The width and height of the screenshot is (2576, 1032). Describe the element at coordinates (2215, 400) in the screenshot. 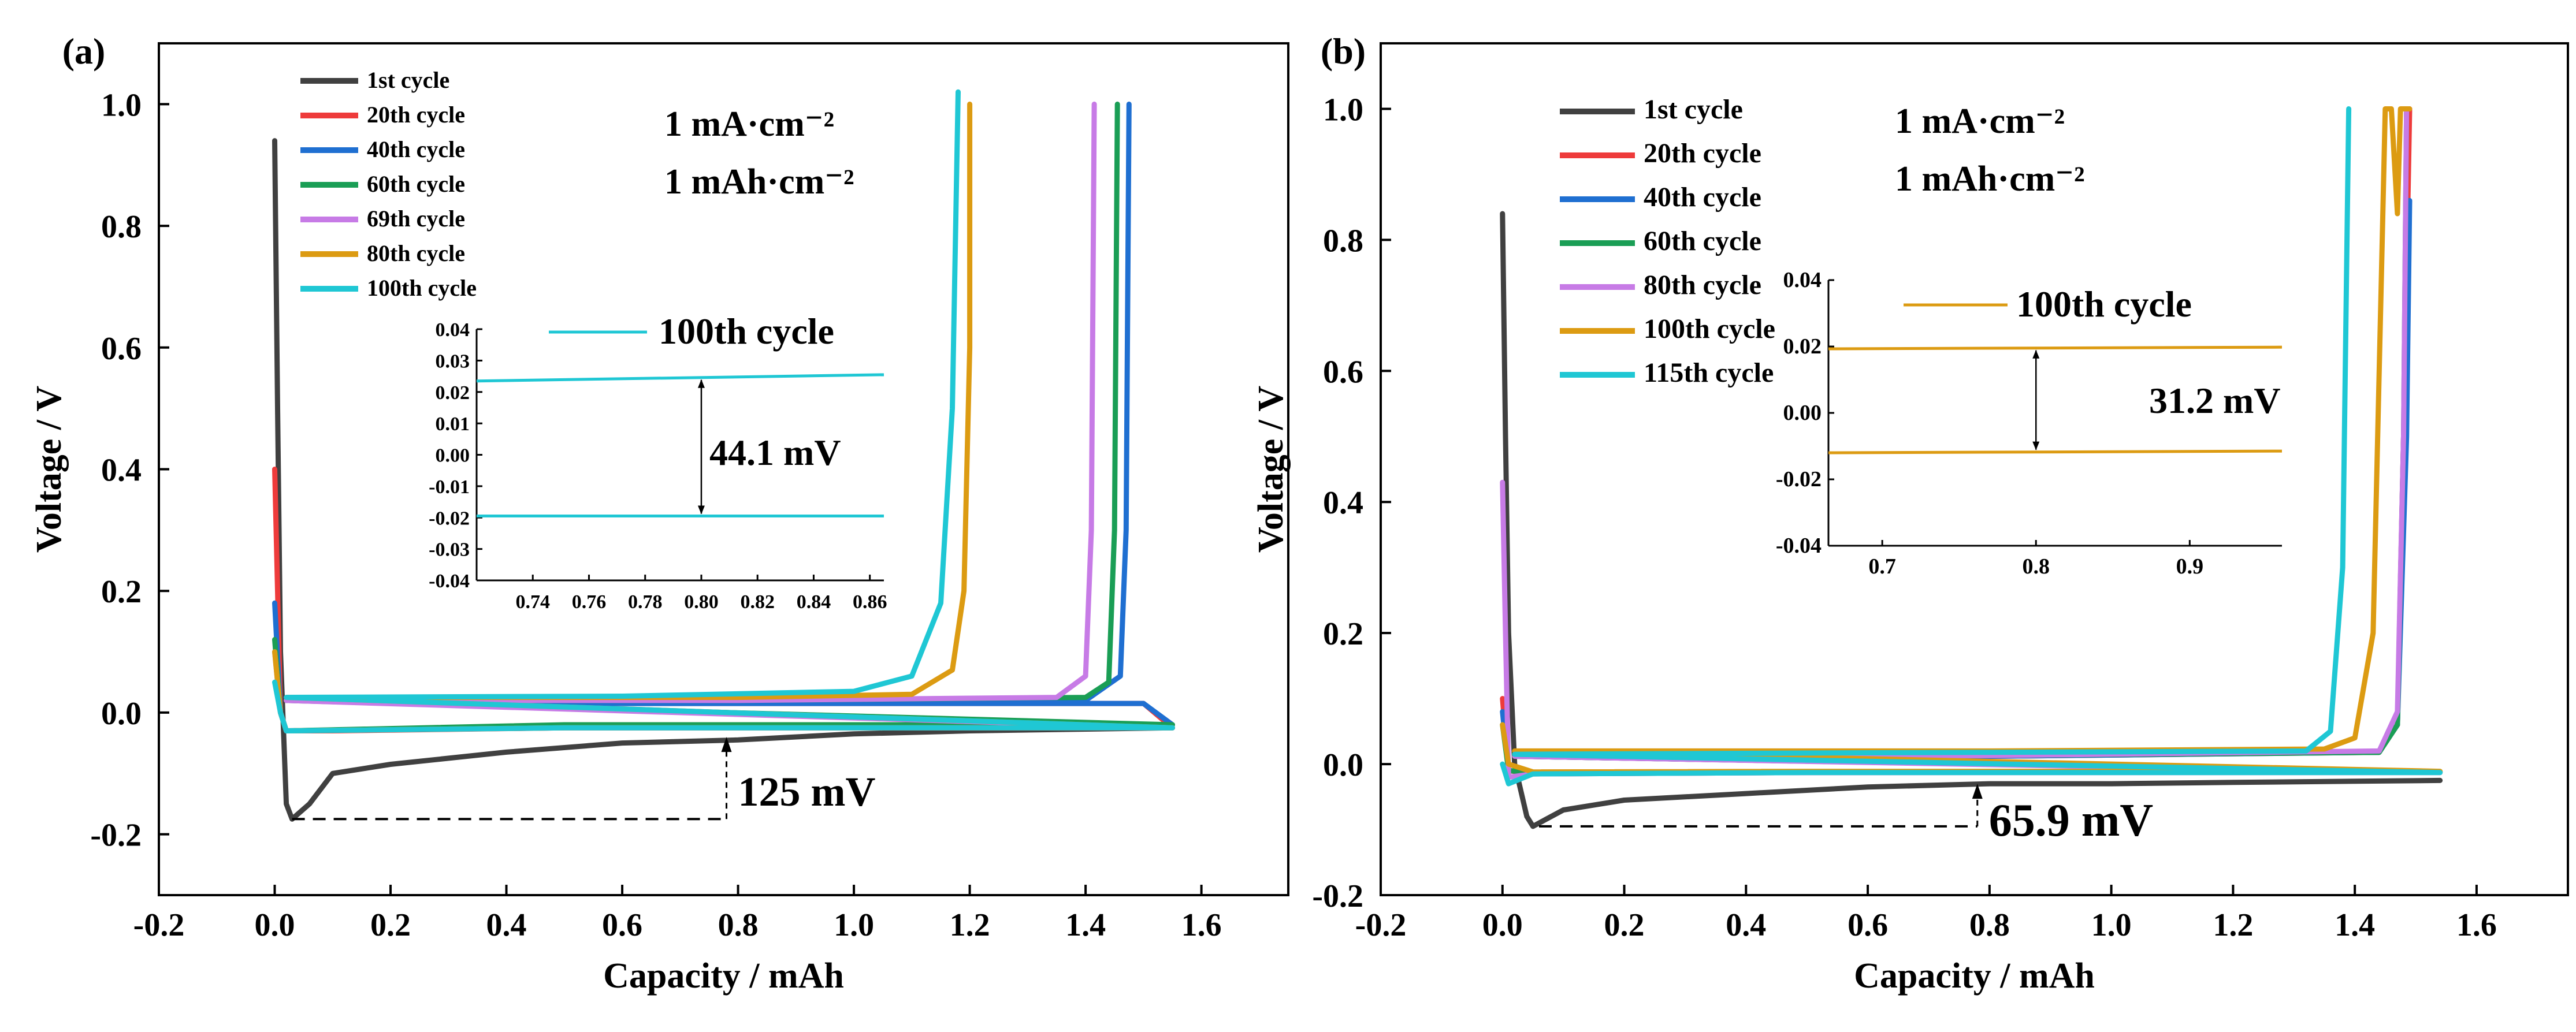

I see `inset-annotation-label: 31.2 mV` at that location.